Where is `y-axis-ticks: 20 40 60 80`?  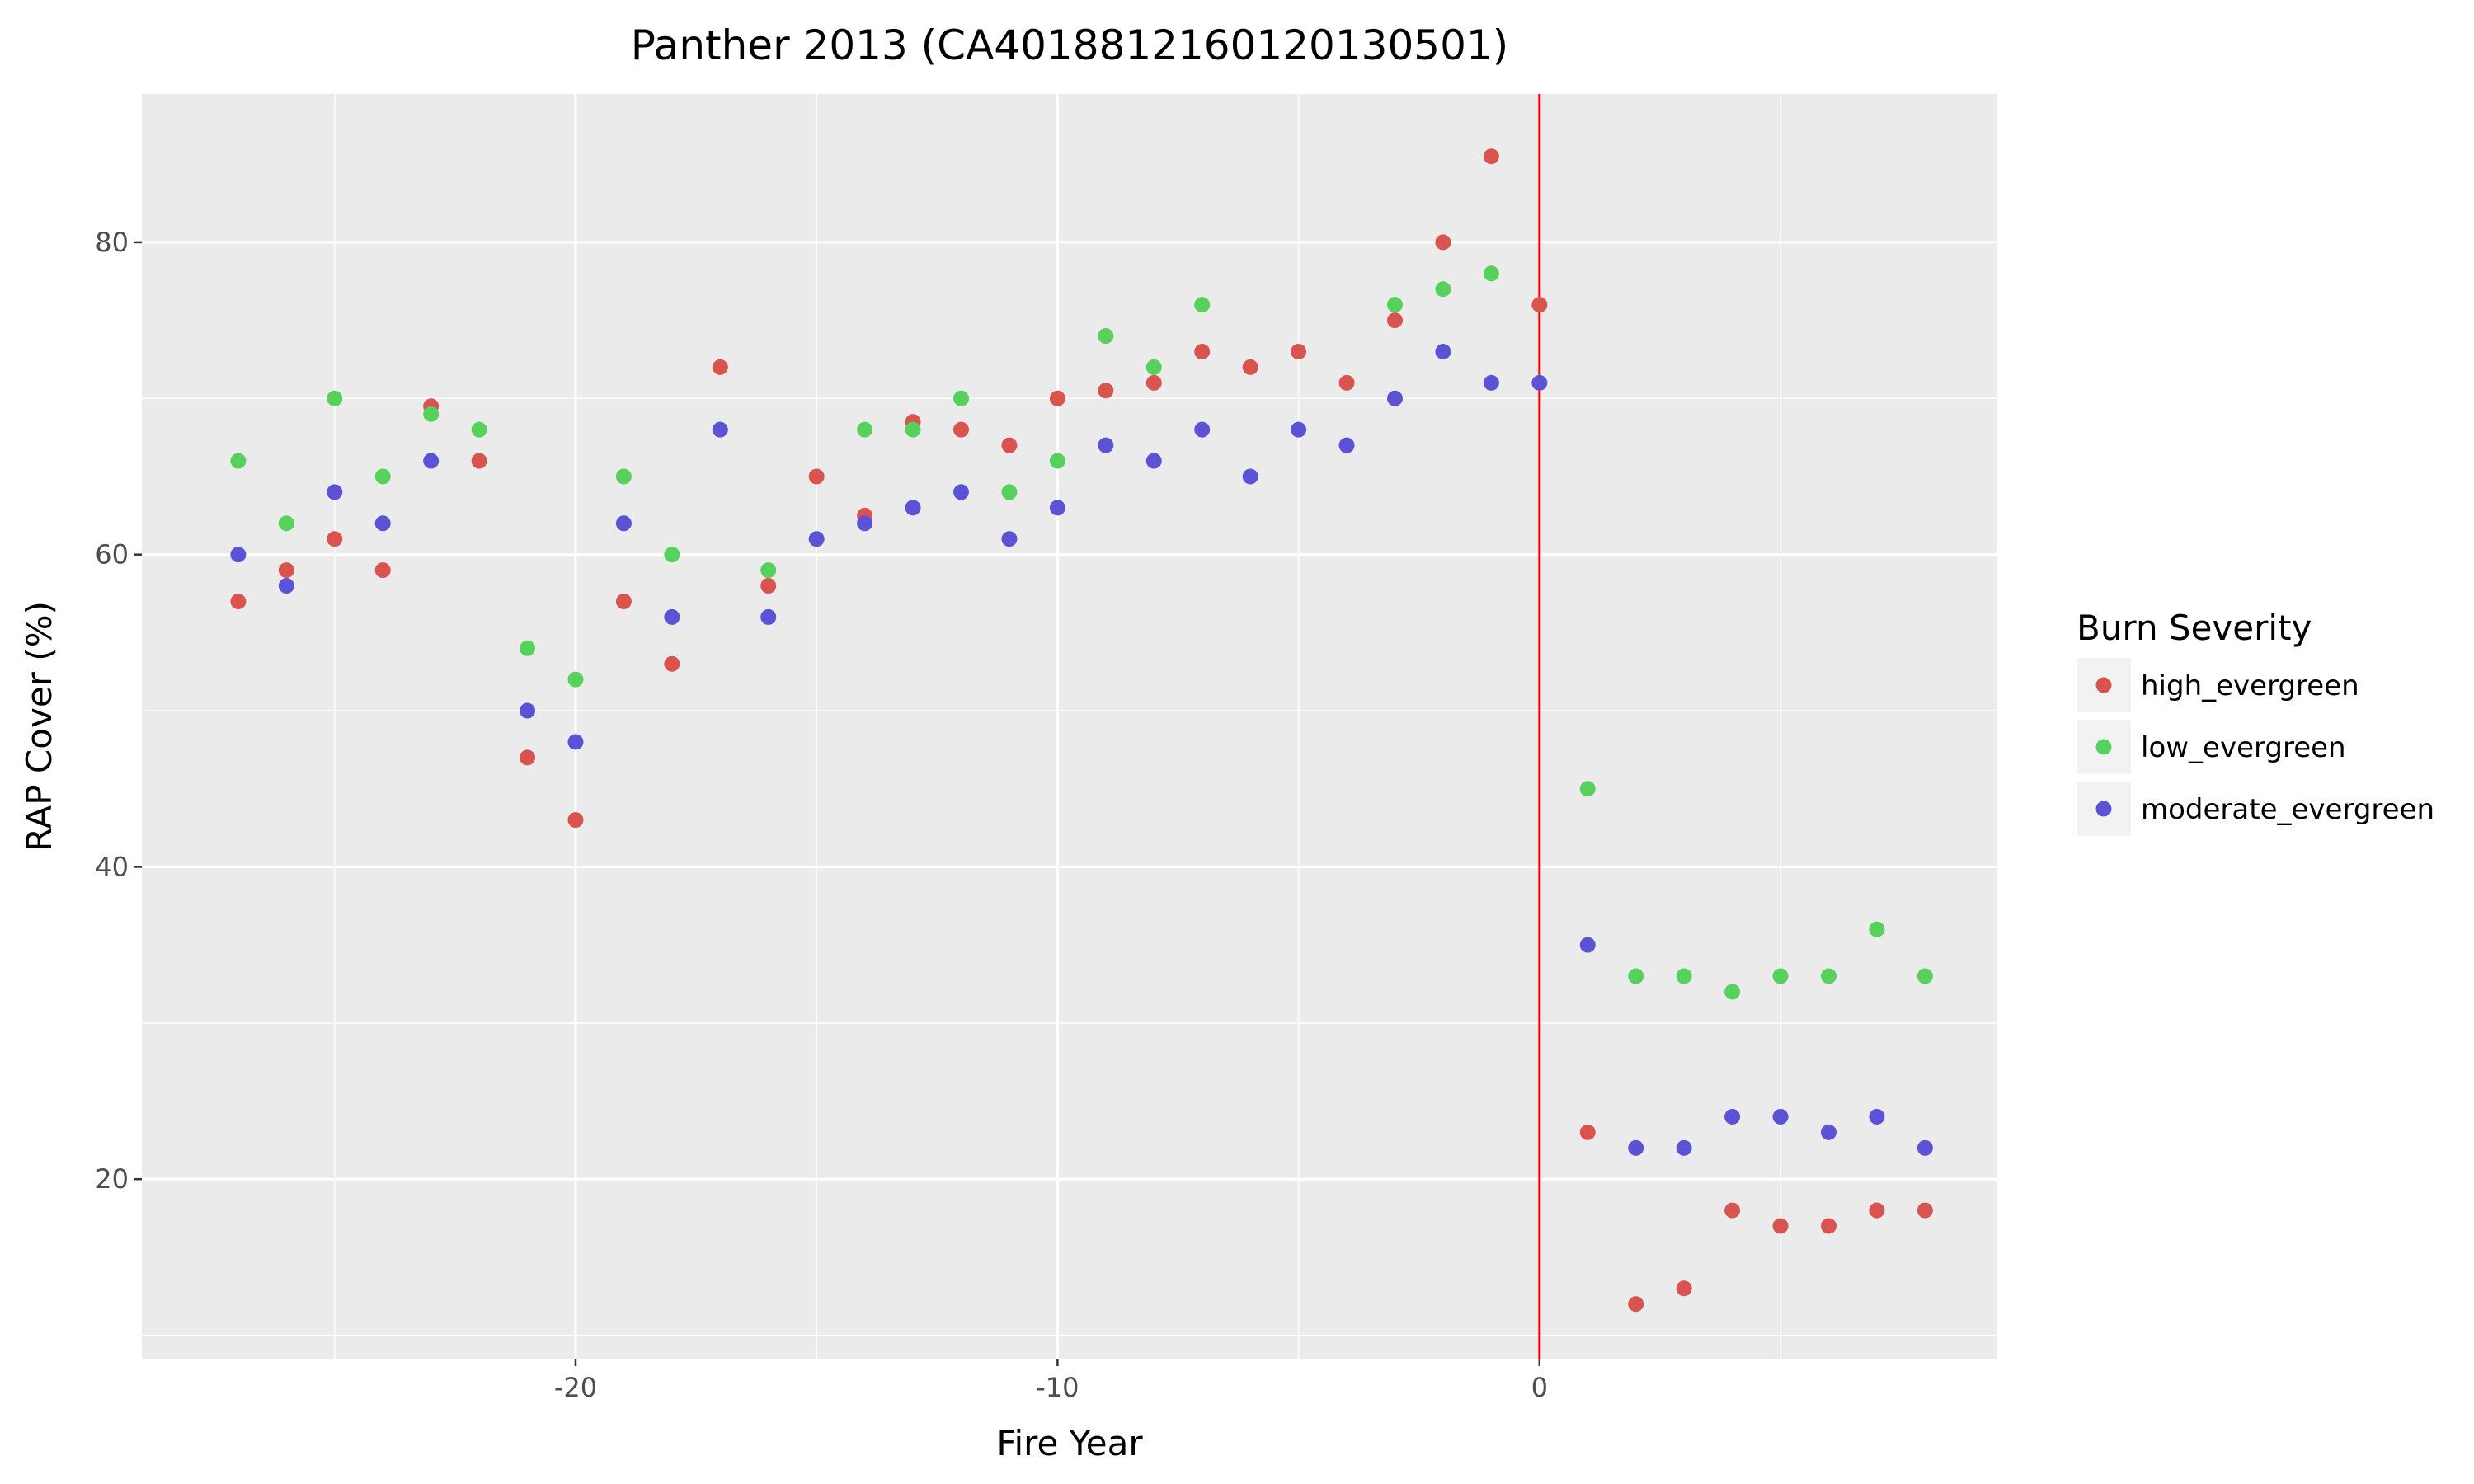 y-axis-ticks: 20 40 60 80 is located at coordinates (118, 711).